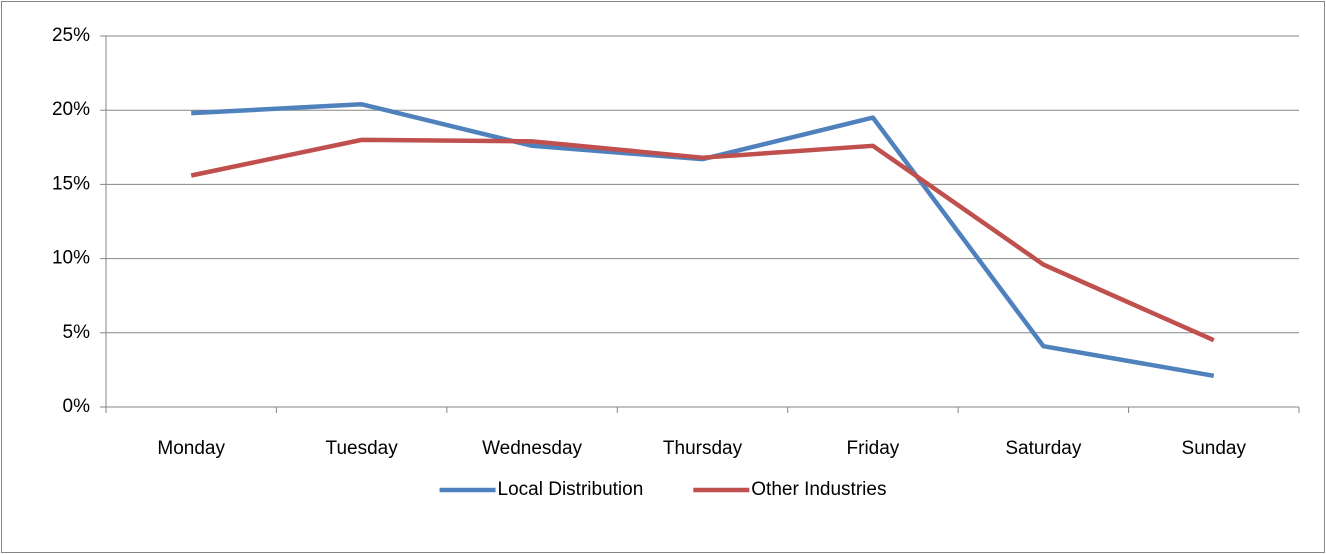 This screenshot has height=554, width=1326. I want to click on x-tick-label: Thursday, so click(703, 448).